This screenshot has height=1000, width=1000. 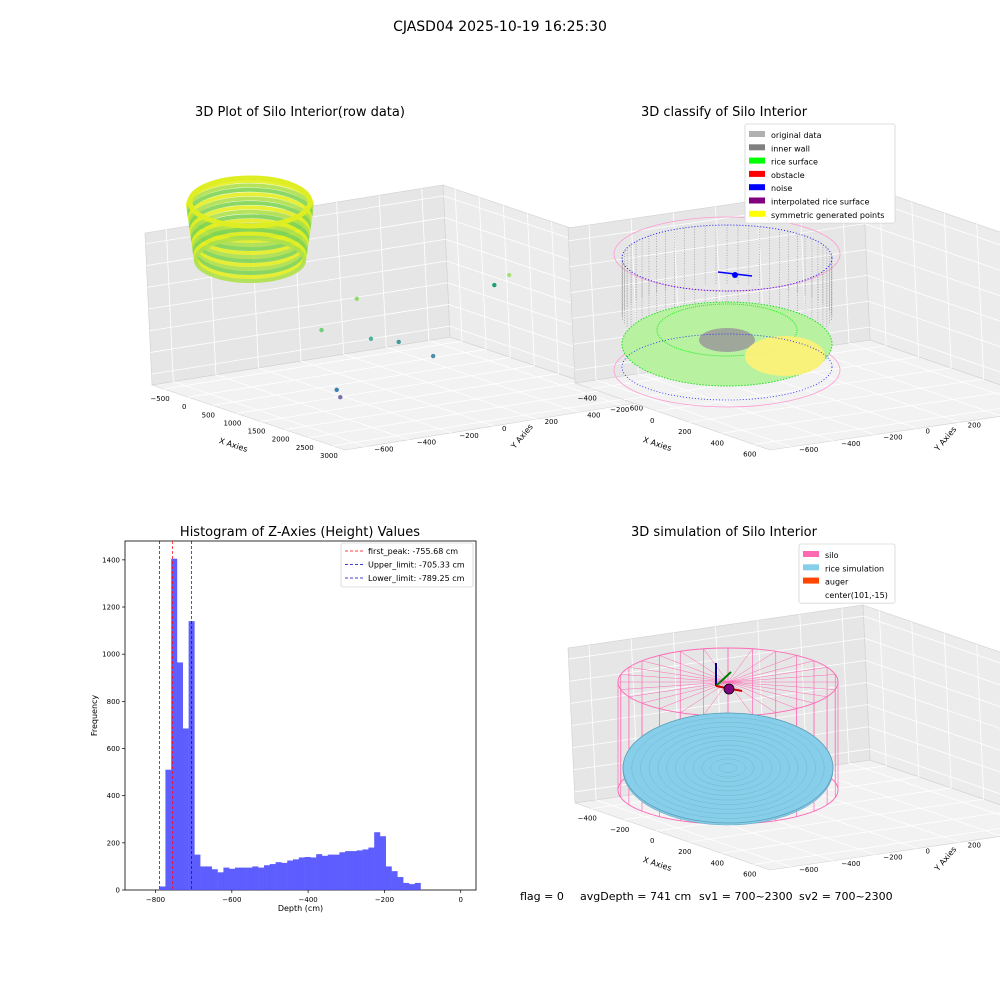 I want to click on hist-y-tick: 0, so click(x=118, y=891).